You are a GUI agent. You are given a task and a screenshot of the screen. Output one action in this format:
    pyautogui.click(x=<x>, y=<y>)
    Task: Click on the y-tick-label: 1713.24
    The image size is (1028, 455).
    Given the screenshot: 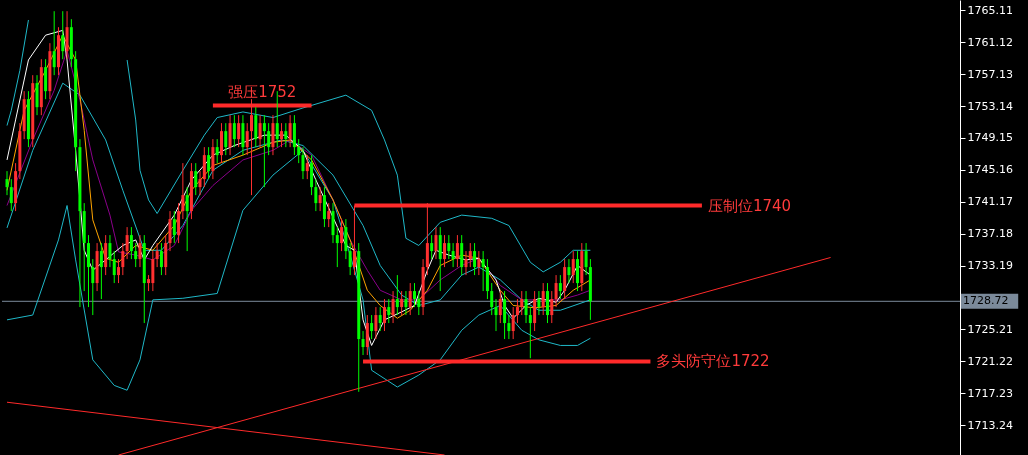 What is the action you would take?
    pyautogui.click(x=990, y=425)
    